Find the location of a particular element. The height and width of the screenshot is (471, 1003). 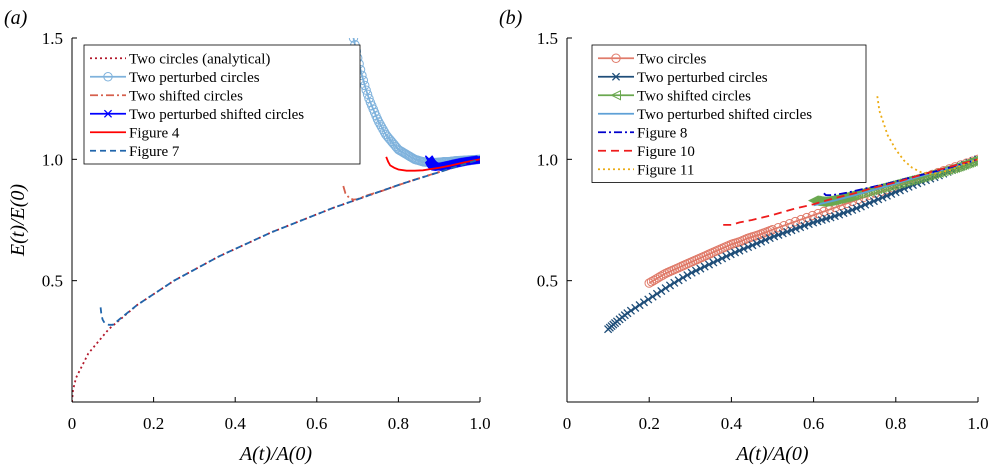

legend-label: Figure 8 is located at coordinates (662, 133).